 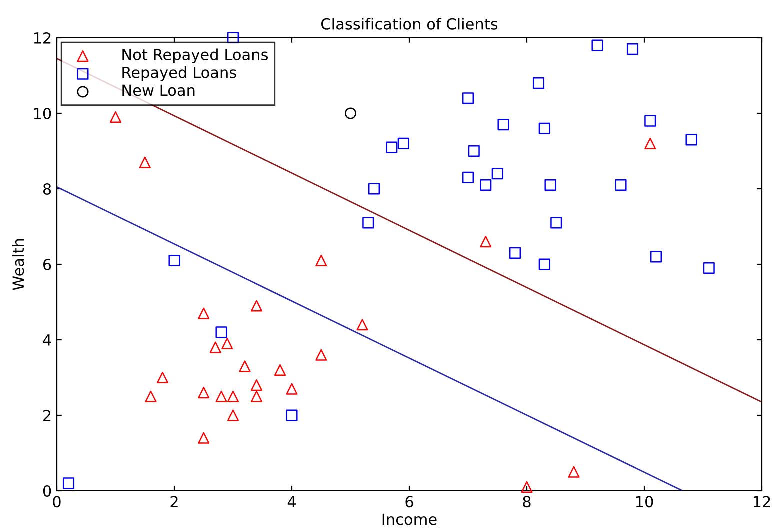 I want to click on x-tick-label: 12, so click(x=762, y=502).